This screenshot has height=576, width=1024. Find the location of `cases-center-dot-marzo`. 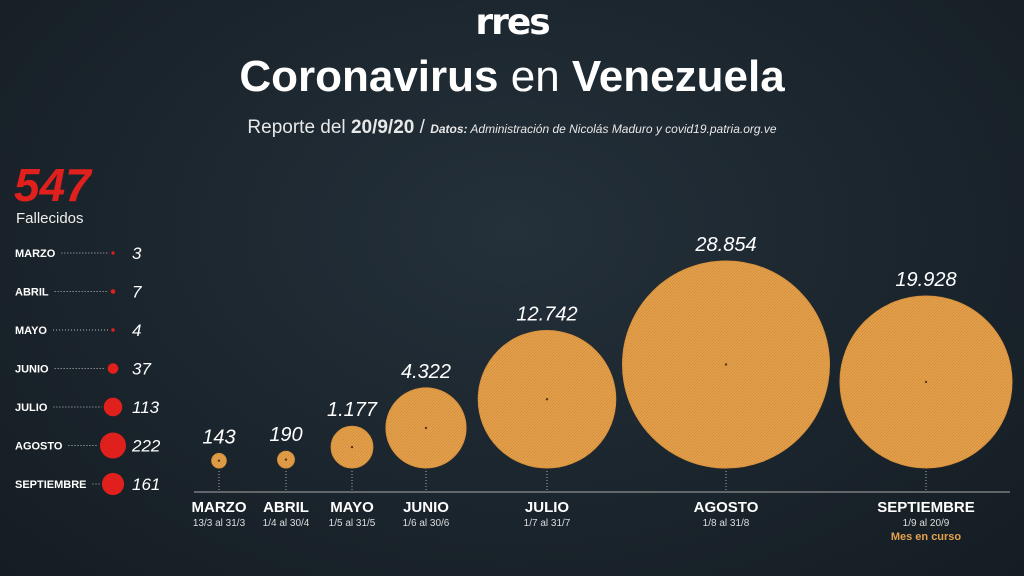

cases-center-dot-marzo is located at coordinates (219, 460).